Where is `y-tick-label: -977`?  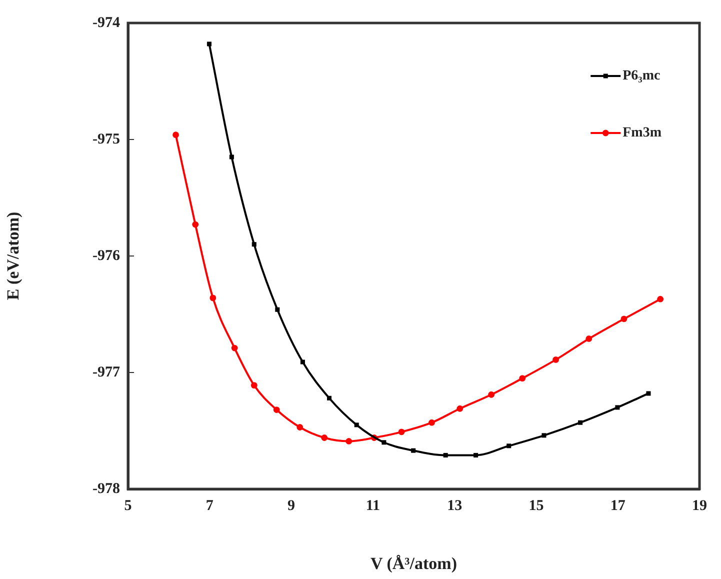 y-tick-label: -977 is located at coordinates (106, 372).